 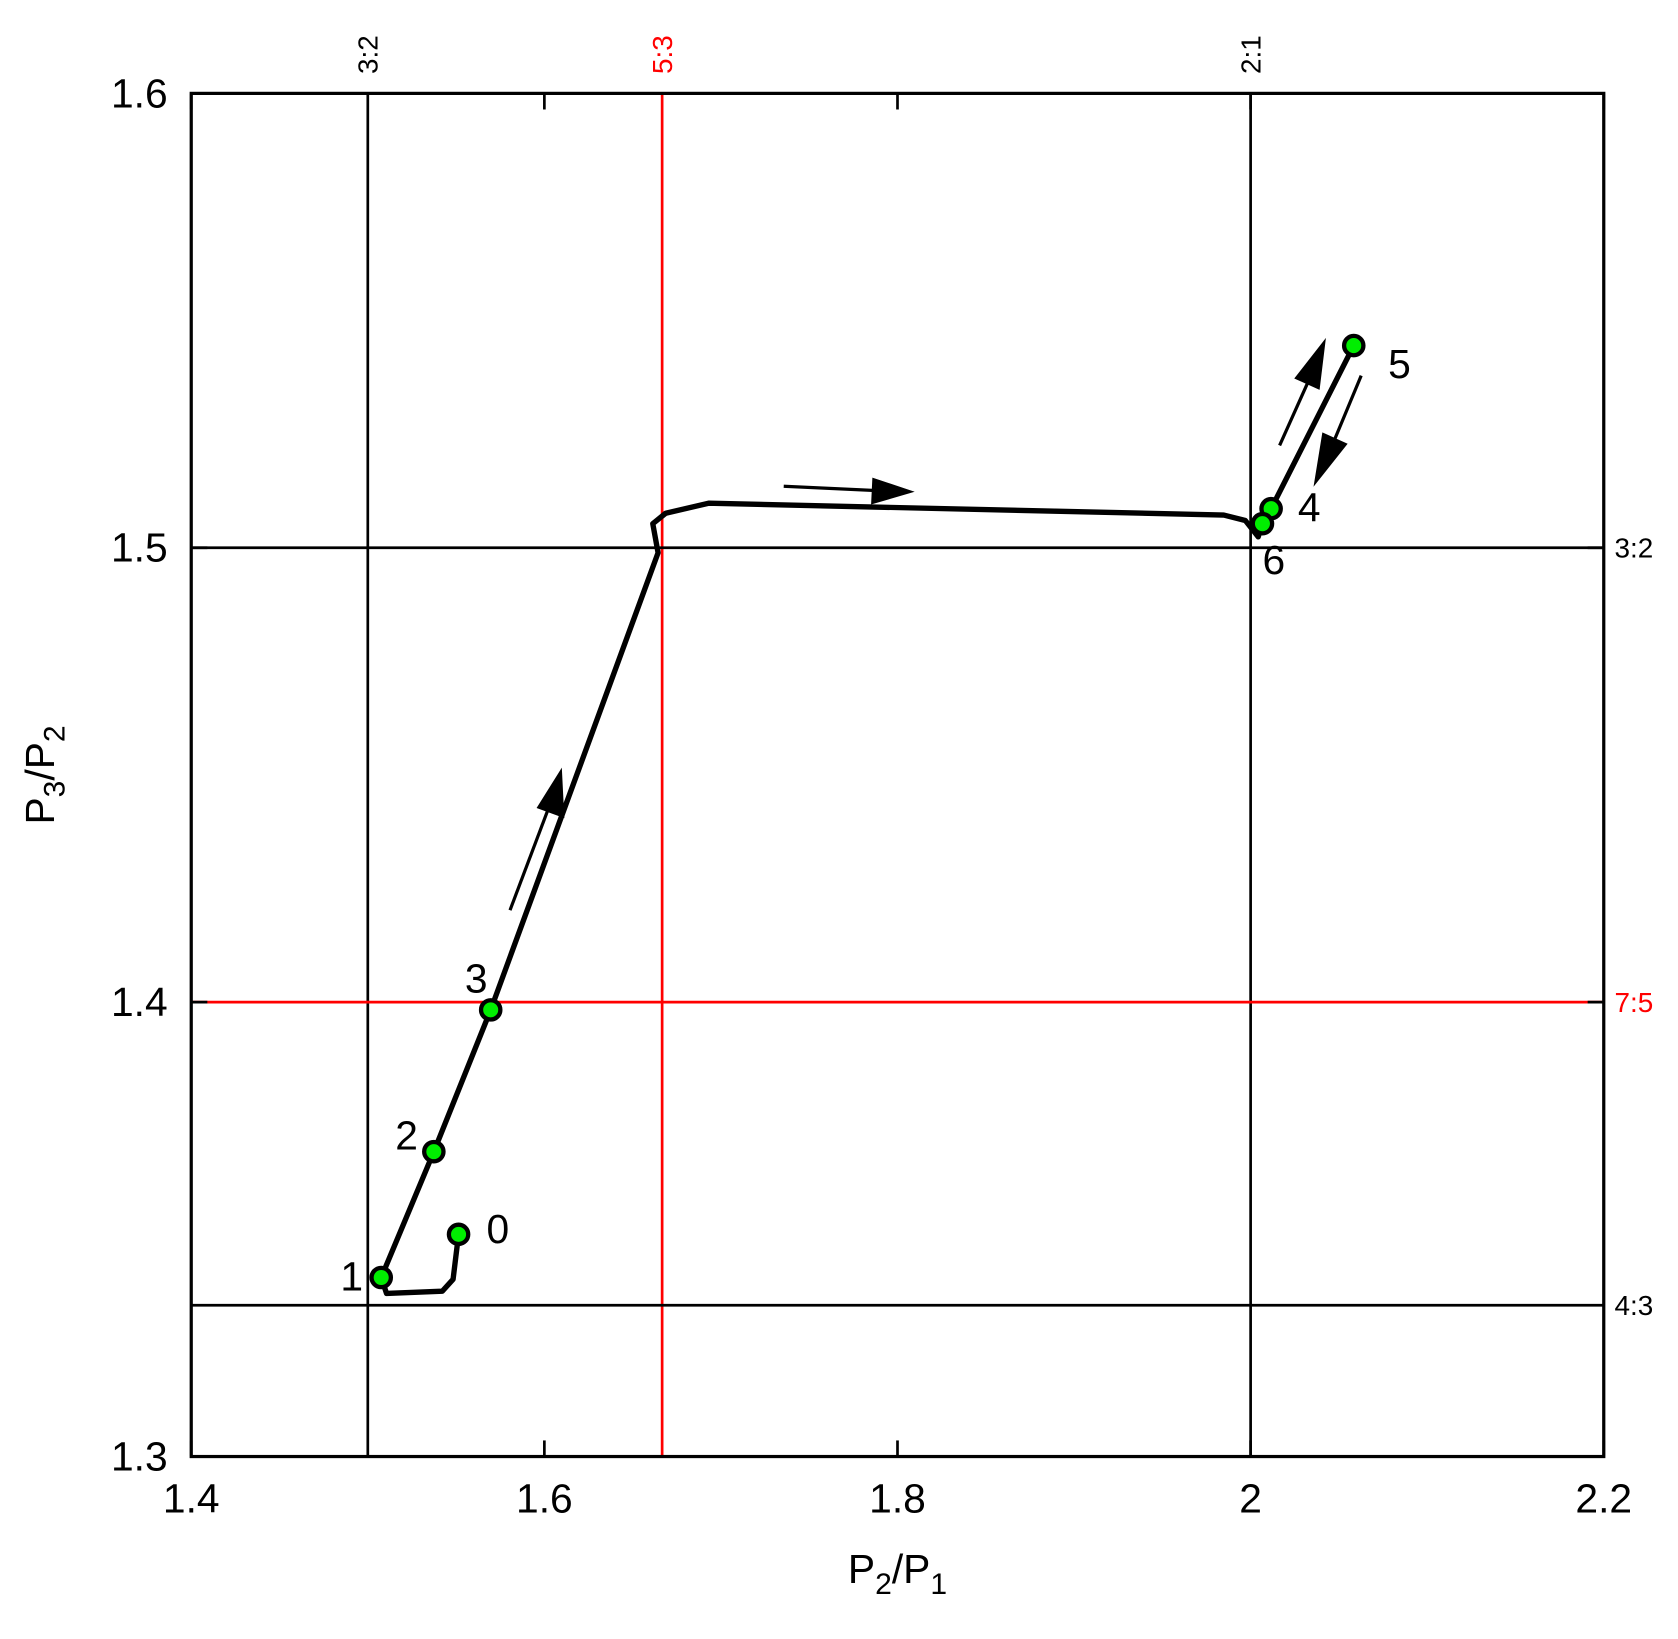 What do you see at coordinates (191, 1498) in the screenshot?
I see `x-tick-label: 1.4` at bounding box center [191, 1498].